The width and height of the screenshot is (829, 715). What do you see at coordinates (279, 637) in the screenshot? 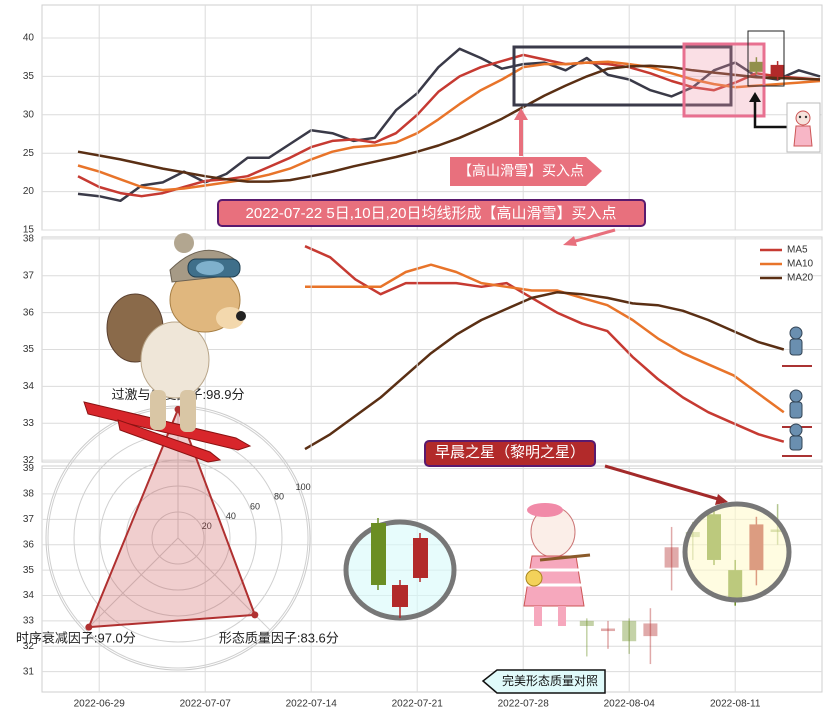
I see `radar-label: 形态质量因子:83.6分` at bounding box center [279, 637].